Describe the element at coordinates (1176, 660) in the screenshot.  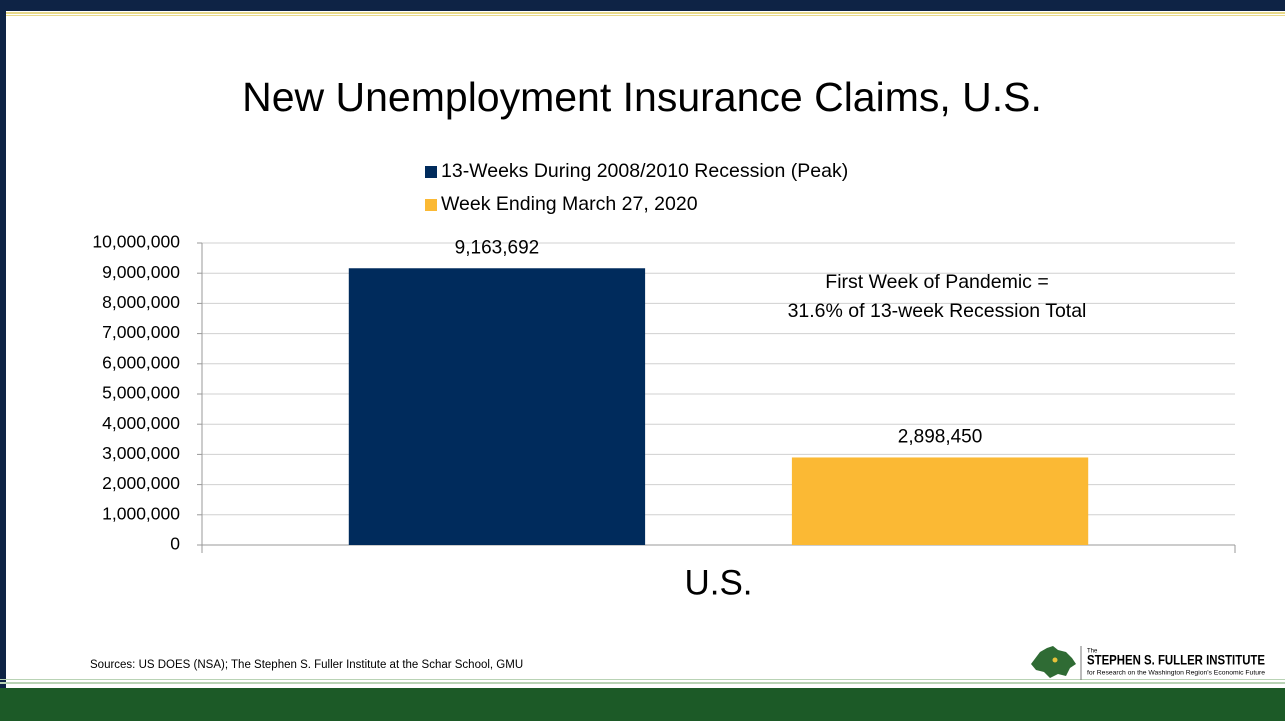
I see `logo-name: STEPHEN S. FULLER INSTITUTE` at that location.